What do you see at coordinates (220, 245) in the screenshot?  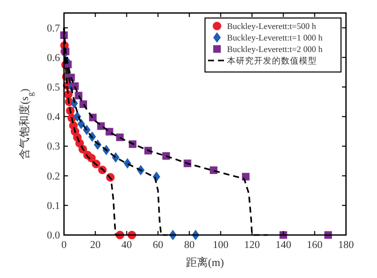 I see `x-tick-label: 100` at bounding box center [220, 245].